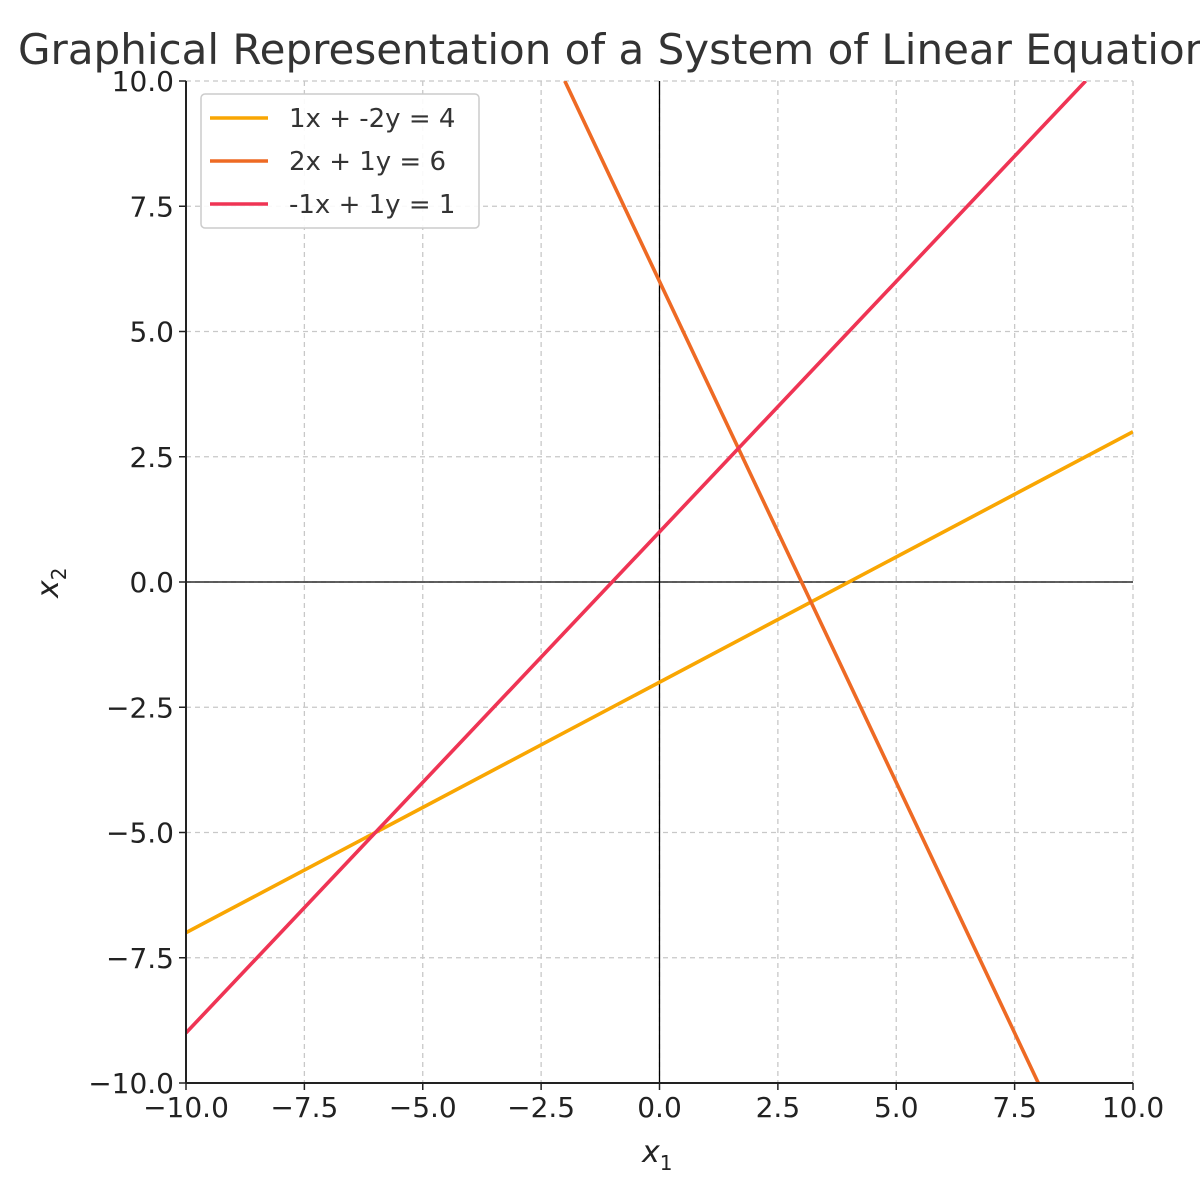 The height and width of the screenshot is (1200, 1200). What do you see at coordinates (151, 206) in the screenshot?
I see `y-tick-label-7: 7.5` at bounding box center [151, 206].